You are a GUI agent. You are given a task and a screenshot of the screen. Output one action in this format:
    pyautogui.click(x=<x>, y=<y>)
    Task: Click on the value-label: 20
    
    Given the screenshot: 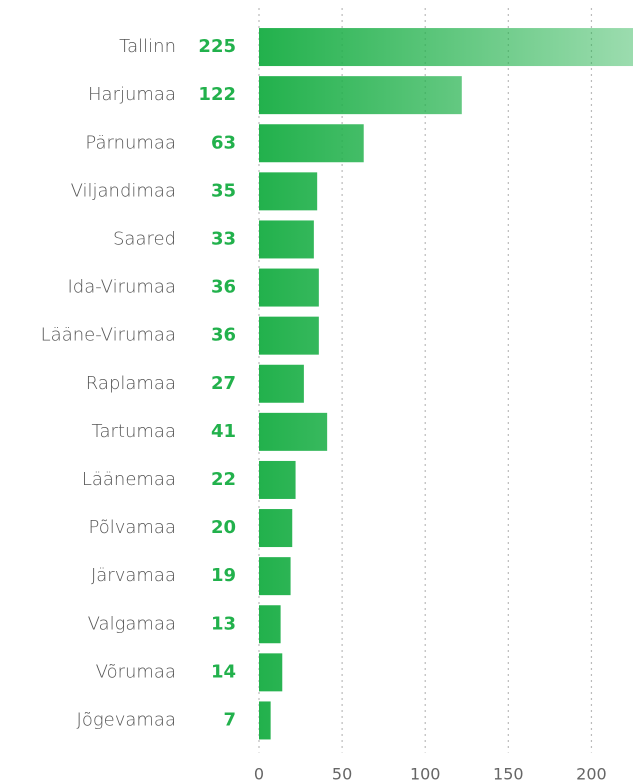 What is the action you would take?
    pyautogui.click(x=223, y=527)
    